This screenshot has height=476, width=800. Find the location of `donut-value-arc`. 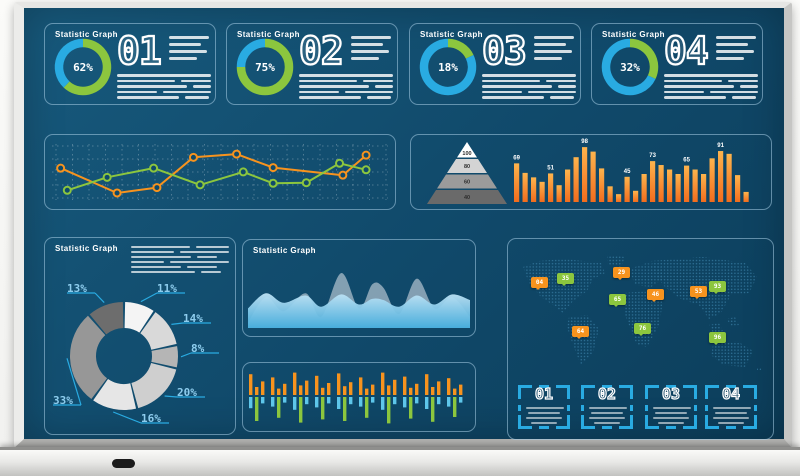

donut-value-arc is located at coordinates (87, 67).